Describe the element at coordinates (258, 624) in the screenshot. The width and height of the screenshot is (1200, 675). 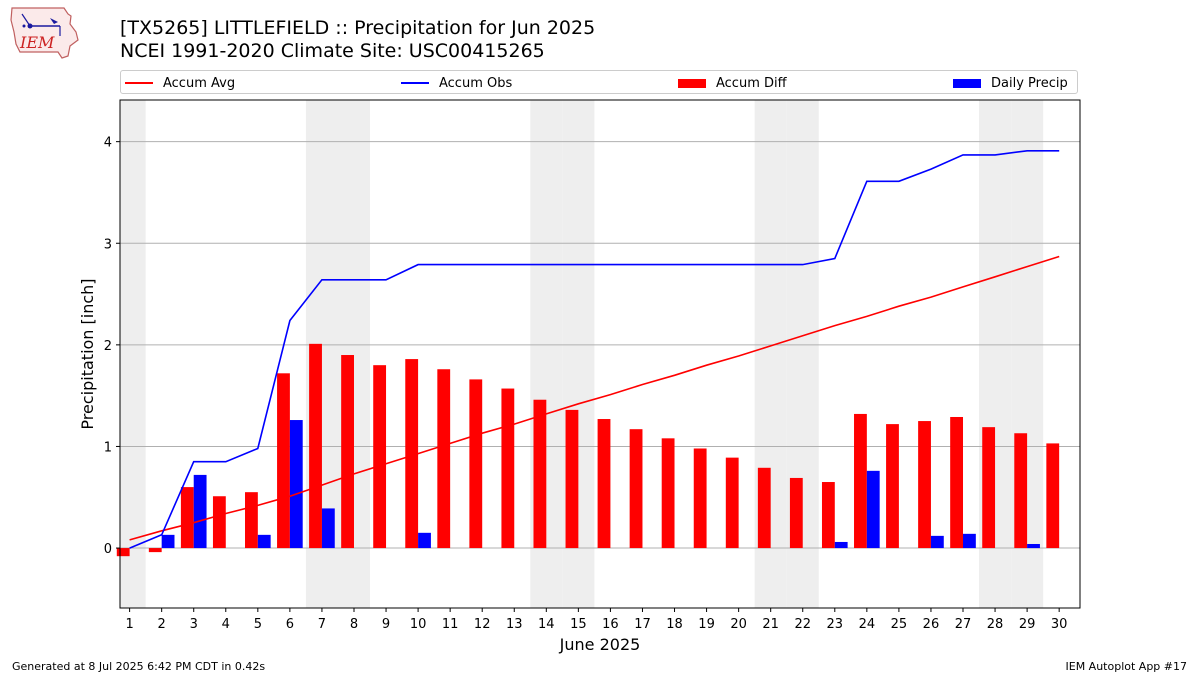
I see `x-tick-label: 5` at that location.